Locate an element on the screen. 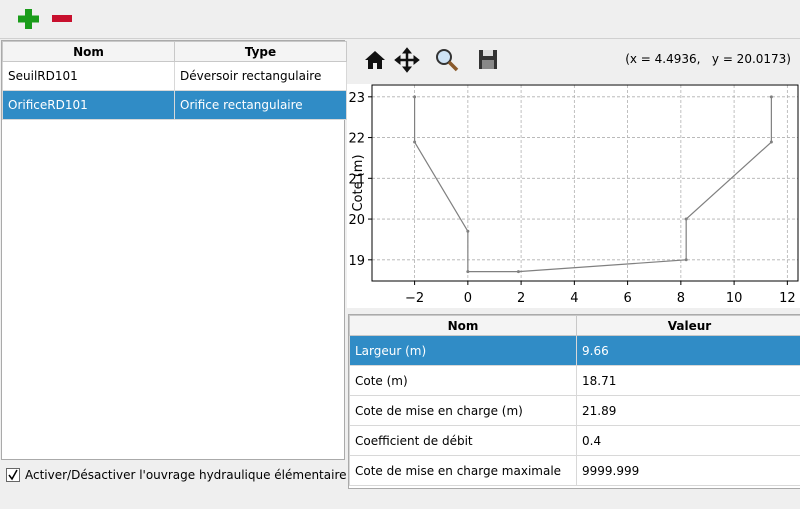  x-tick-label: 12 is located at coordinates (787, 298).